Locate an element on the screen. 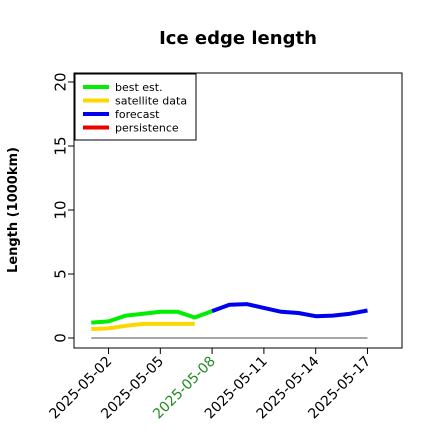 The image size is (440, 440). y-tick-label: 5 is located at coordinates (60, 274).